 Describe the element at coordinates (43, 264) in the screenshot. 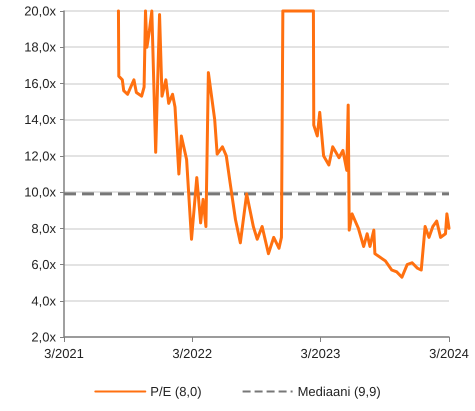

I see `y-tick-label: 6,0x` at that location.